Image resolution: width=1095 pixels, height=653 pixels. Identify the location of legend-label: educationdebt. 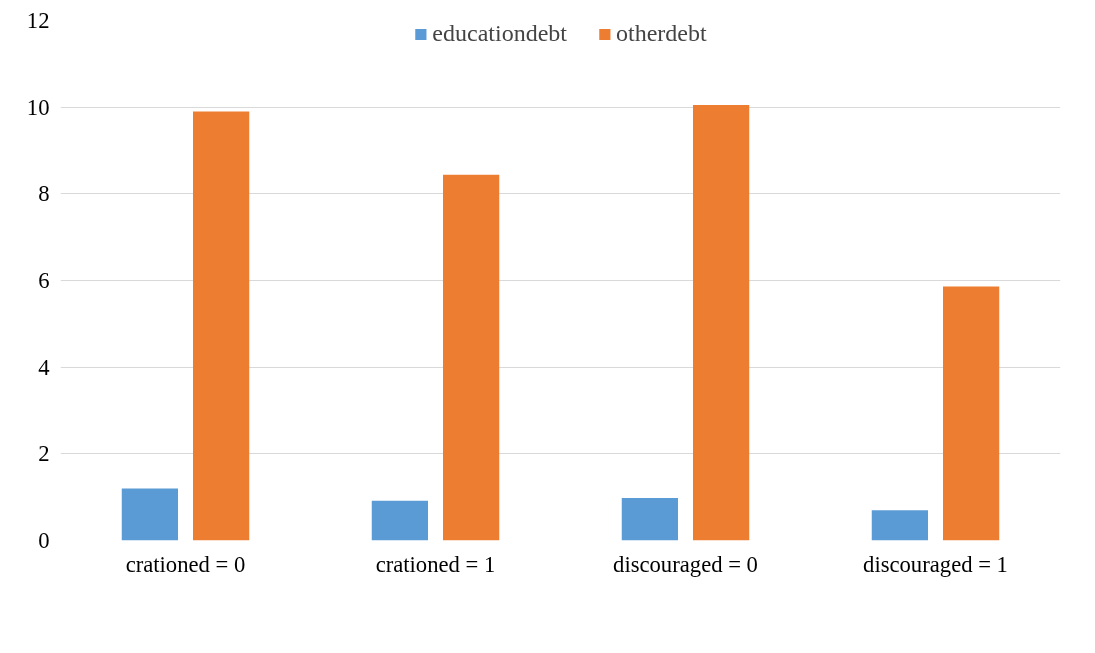
(499, 33).